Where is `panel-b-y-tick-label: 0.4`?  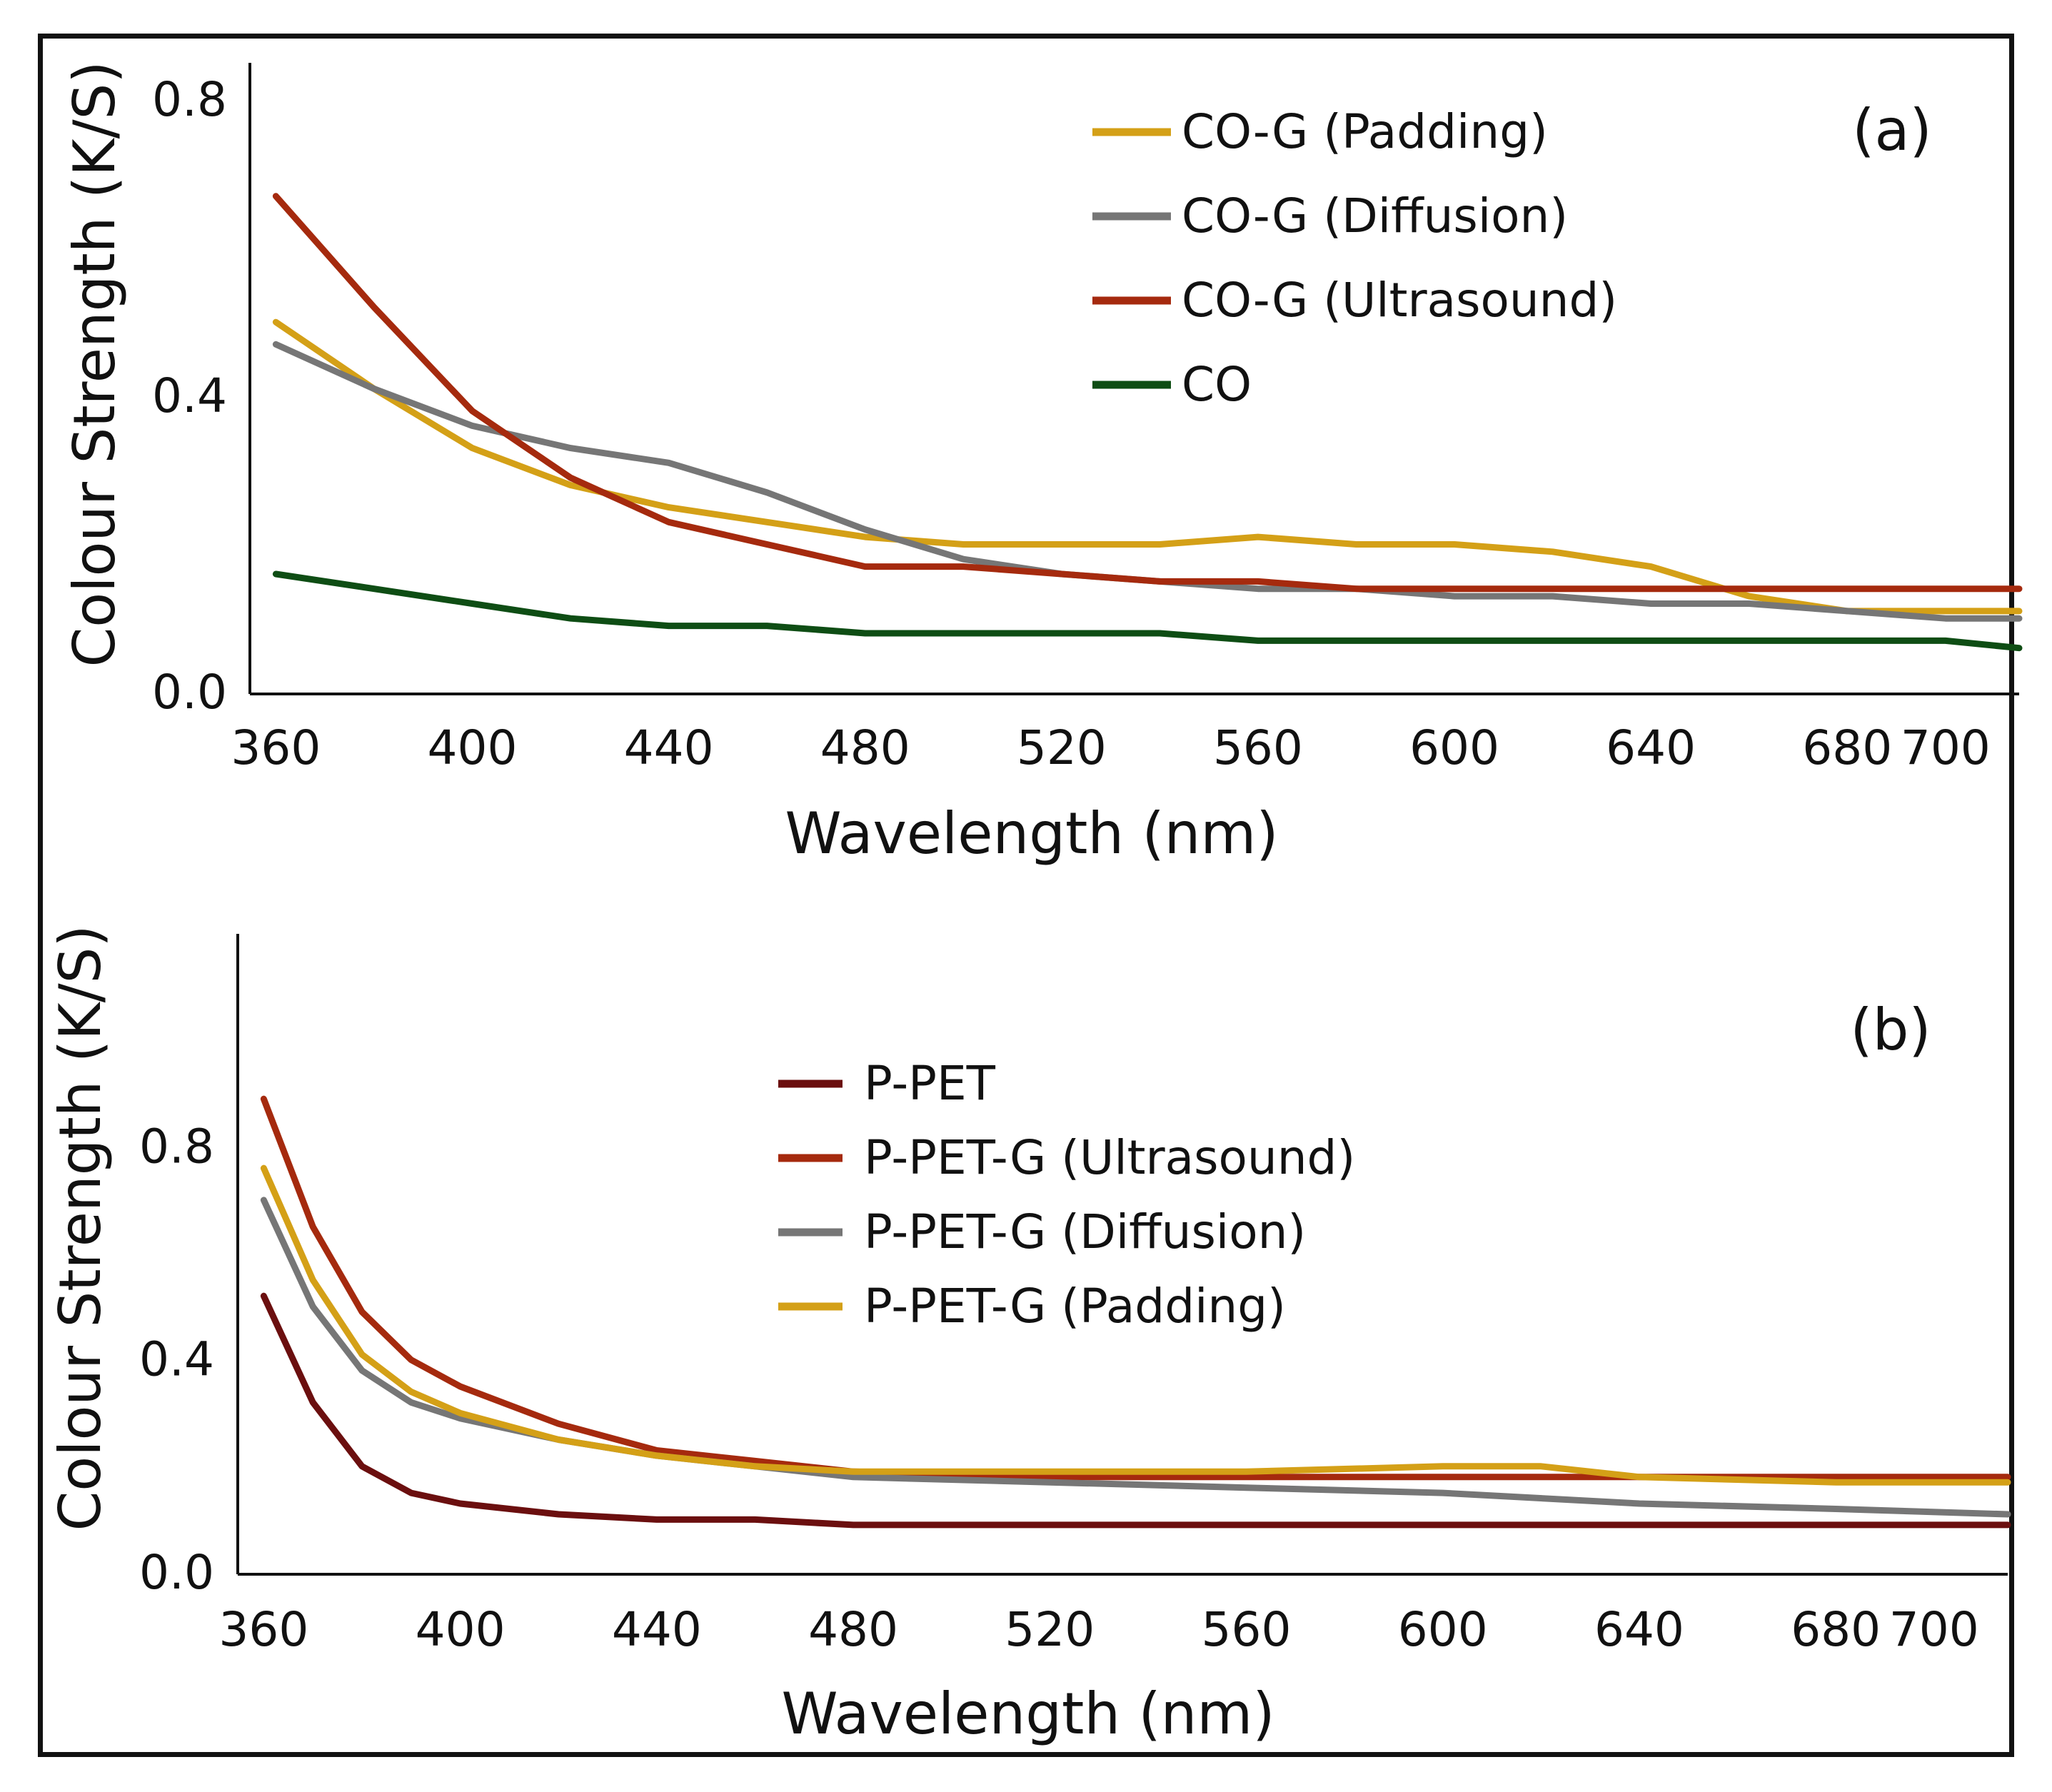 panel-b-y-tick-label: 0.4 is located at coordinates (176, 1359).